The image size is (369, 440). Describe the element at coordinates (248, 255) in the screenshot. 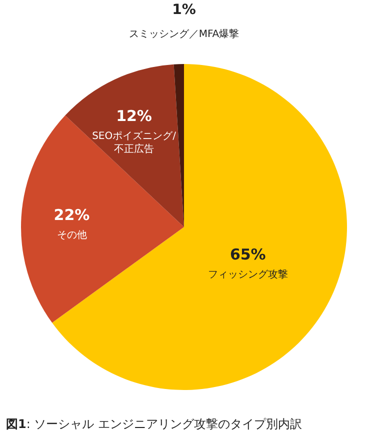

I see `data-label: 65%` at that location.